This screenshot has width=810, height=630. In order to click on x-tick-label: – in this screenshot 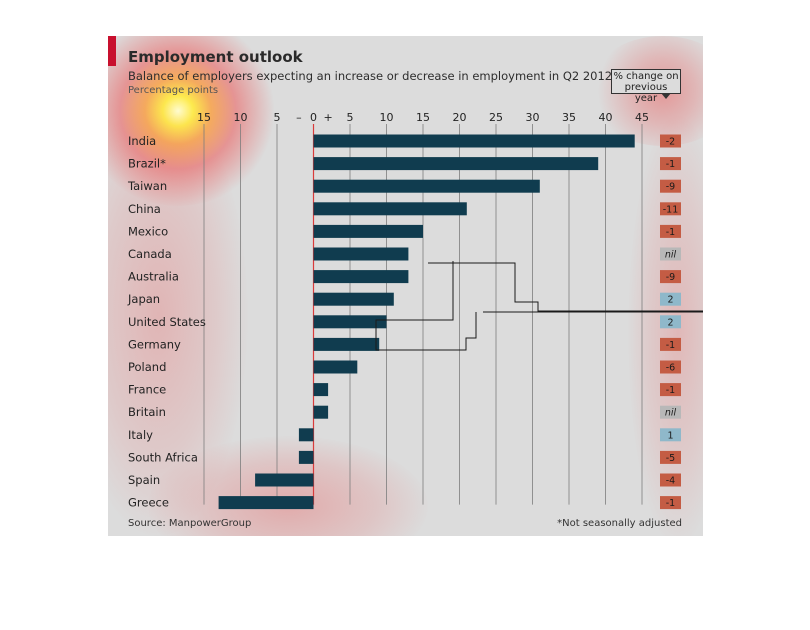, I will do `click(299, 117)`.